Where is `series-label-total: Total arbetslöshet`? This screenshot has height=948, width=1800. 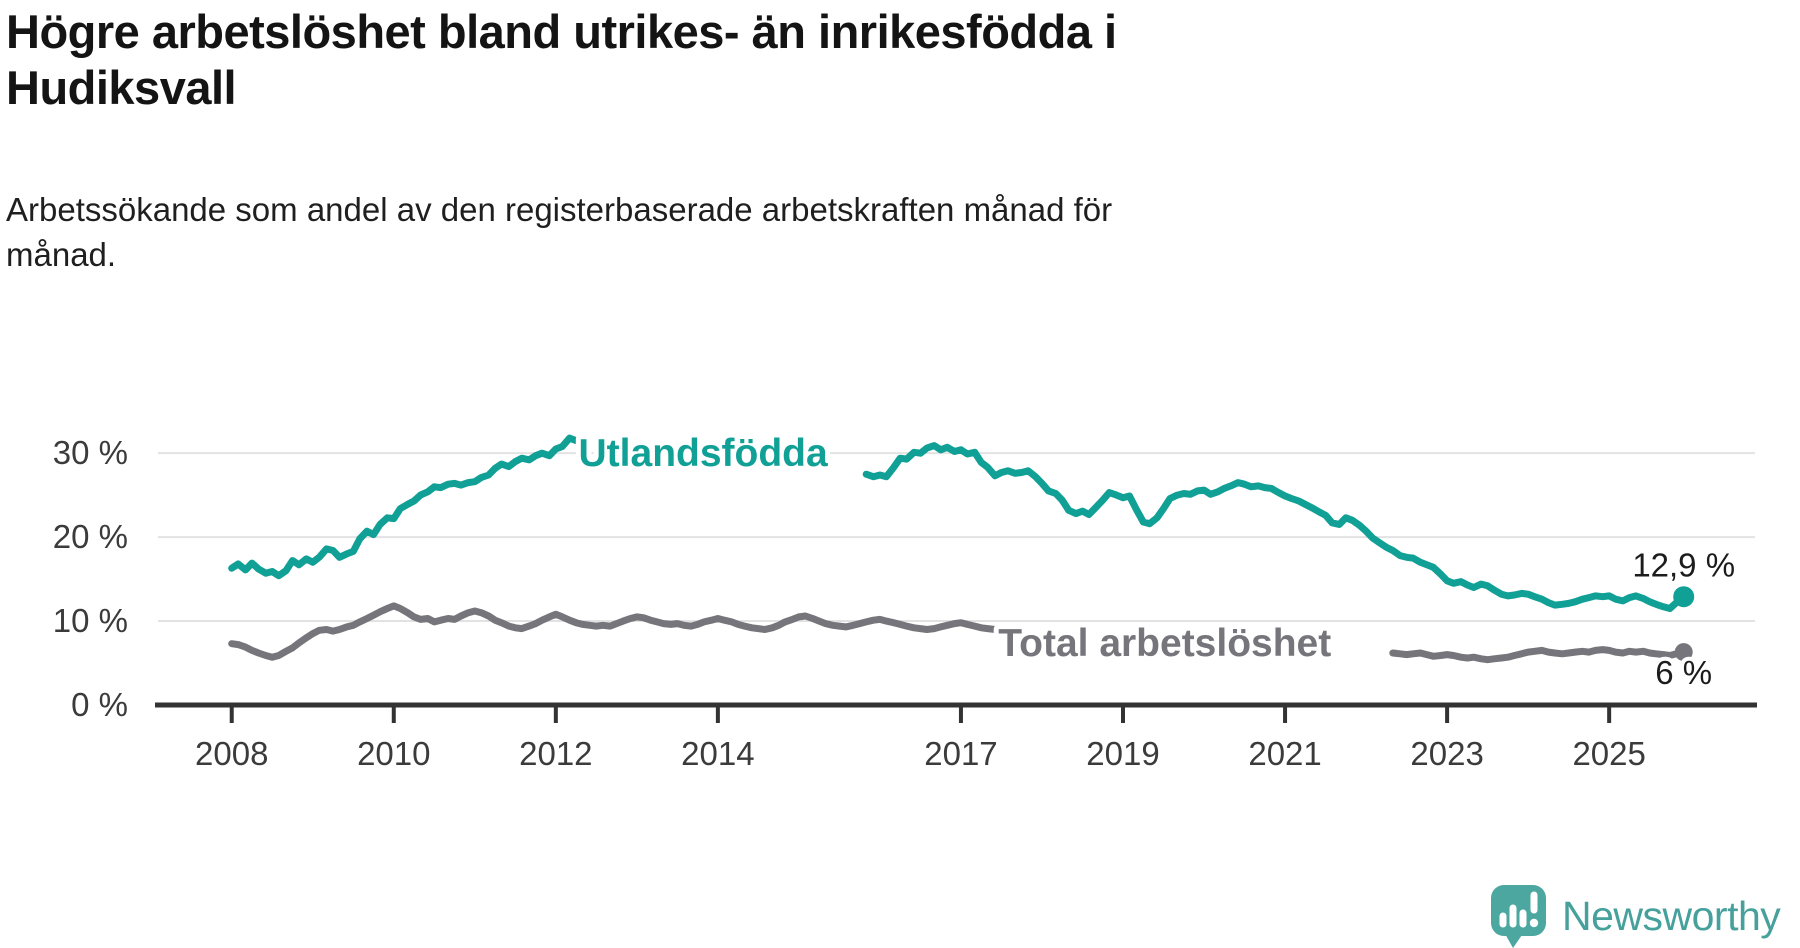 series-label-total: Total arbetslöshet is located at coordinates (1164, 643).